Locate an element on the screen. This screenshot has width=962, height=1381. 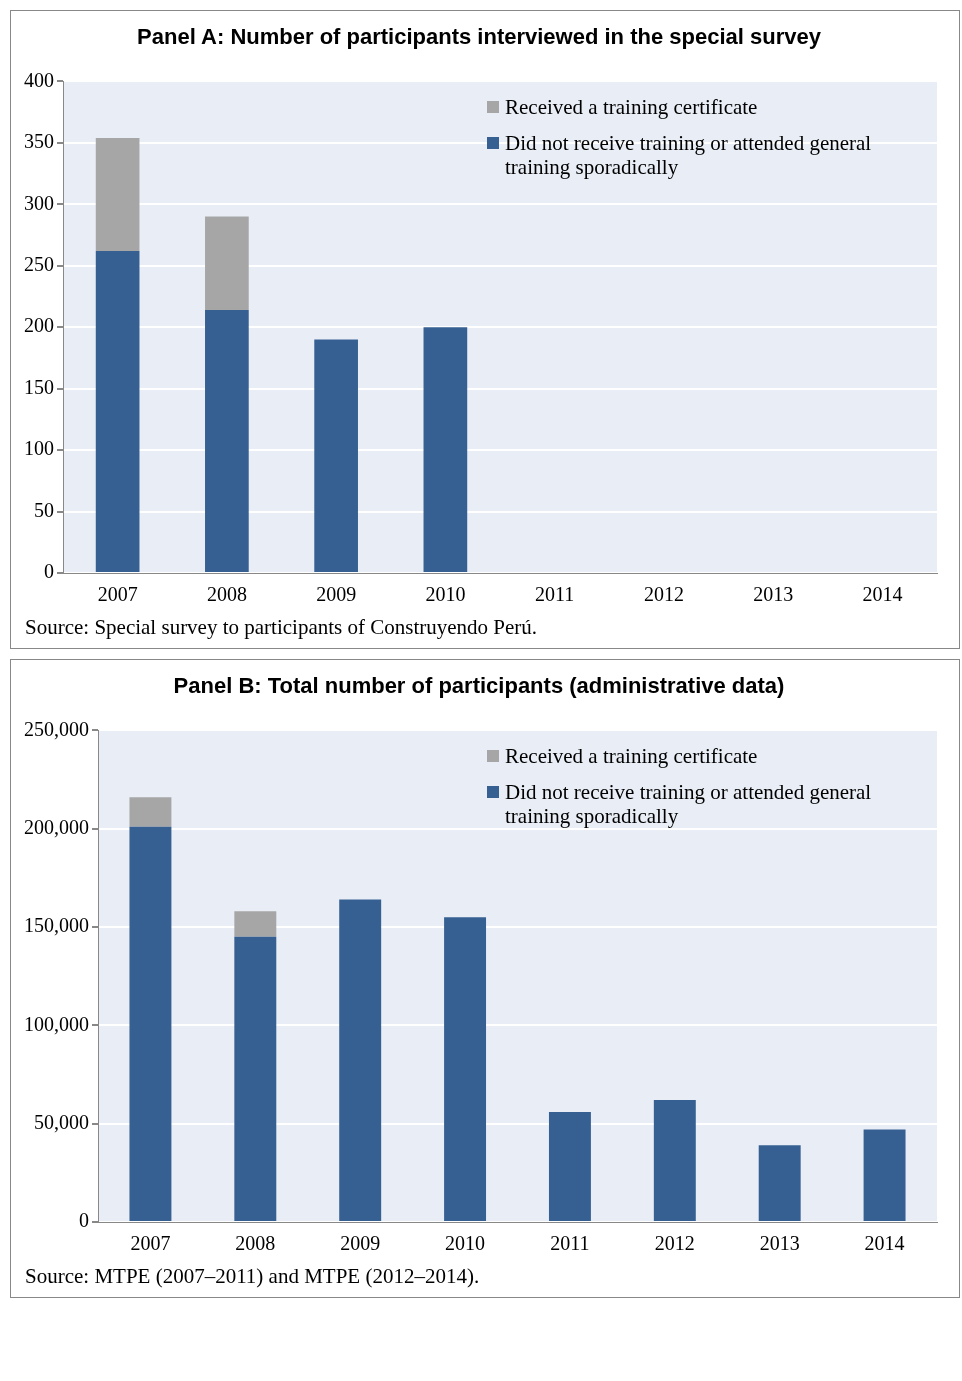
y-tick-label: 200 is located at coordinates (39, 325).